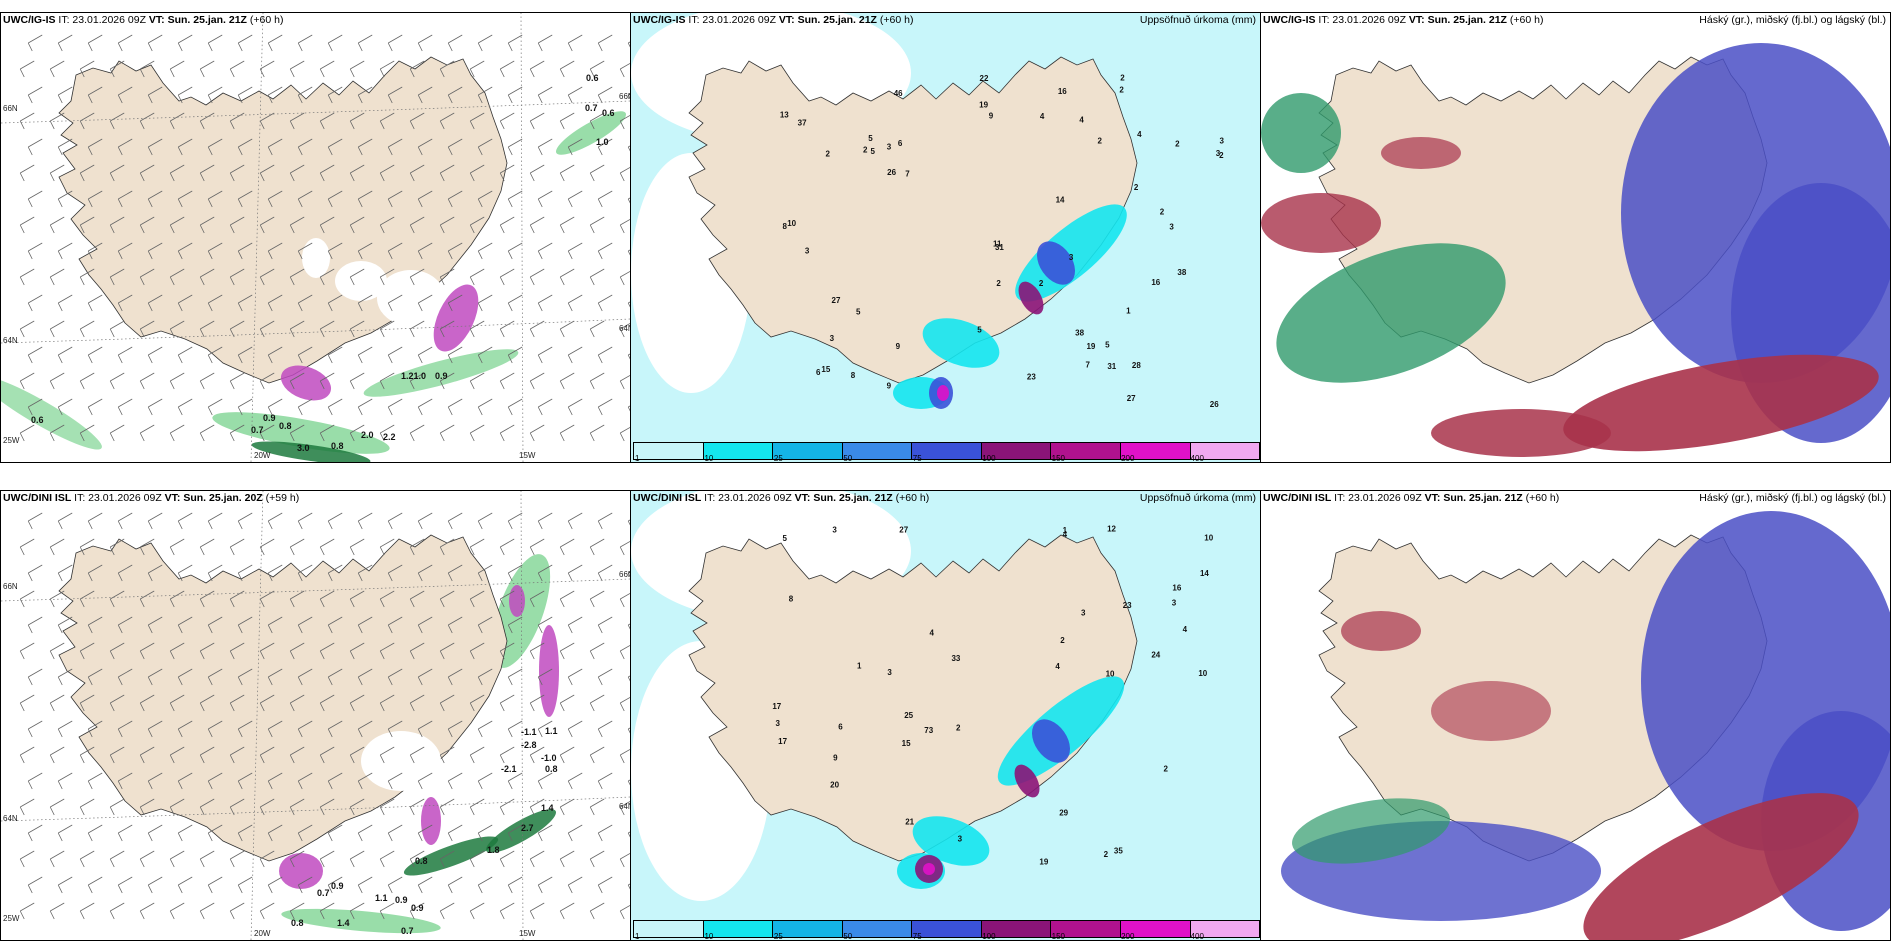 The height and width of the screenshot is (950, 1900). I want to click on value-label: 19, so click(1043, 861).